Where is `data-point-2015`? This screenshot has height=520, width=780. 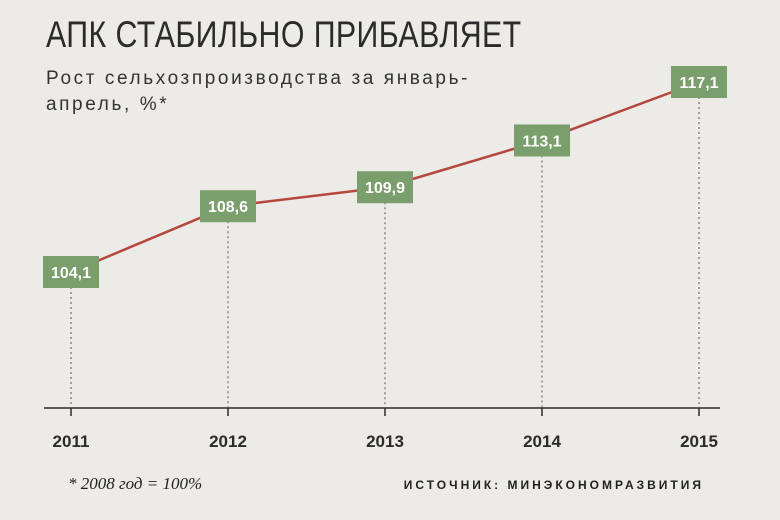 data-point-2015 is located at coordinates (699, 82).